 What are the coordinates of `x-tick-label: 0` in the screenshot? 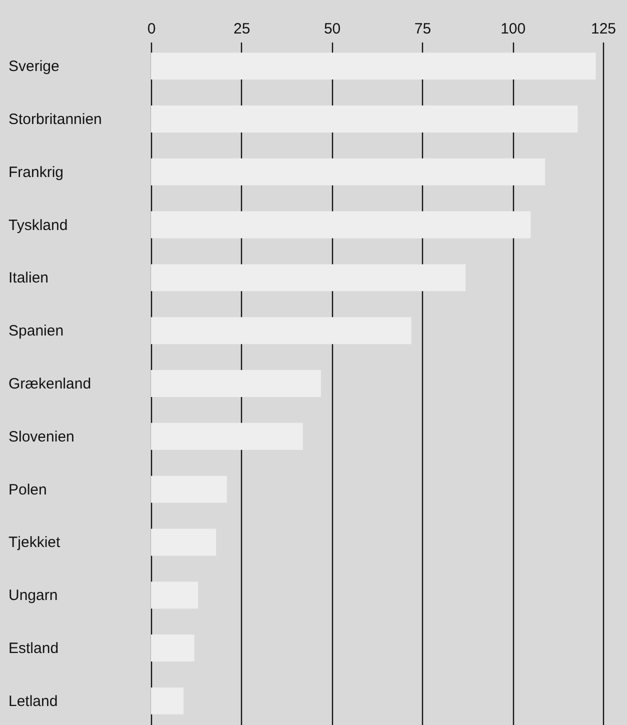 It's located at (151, 29).